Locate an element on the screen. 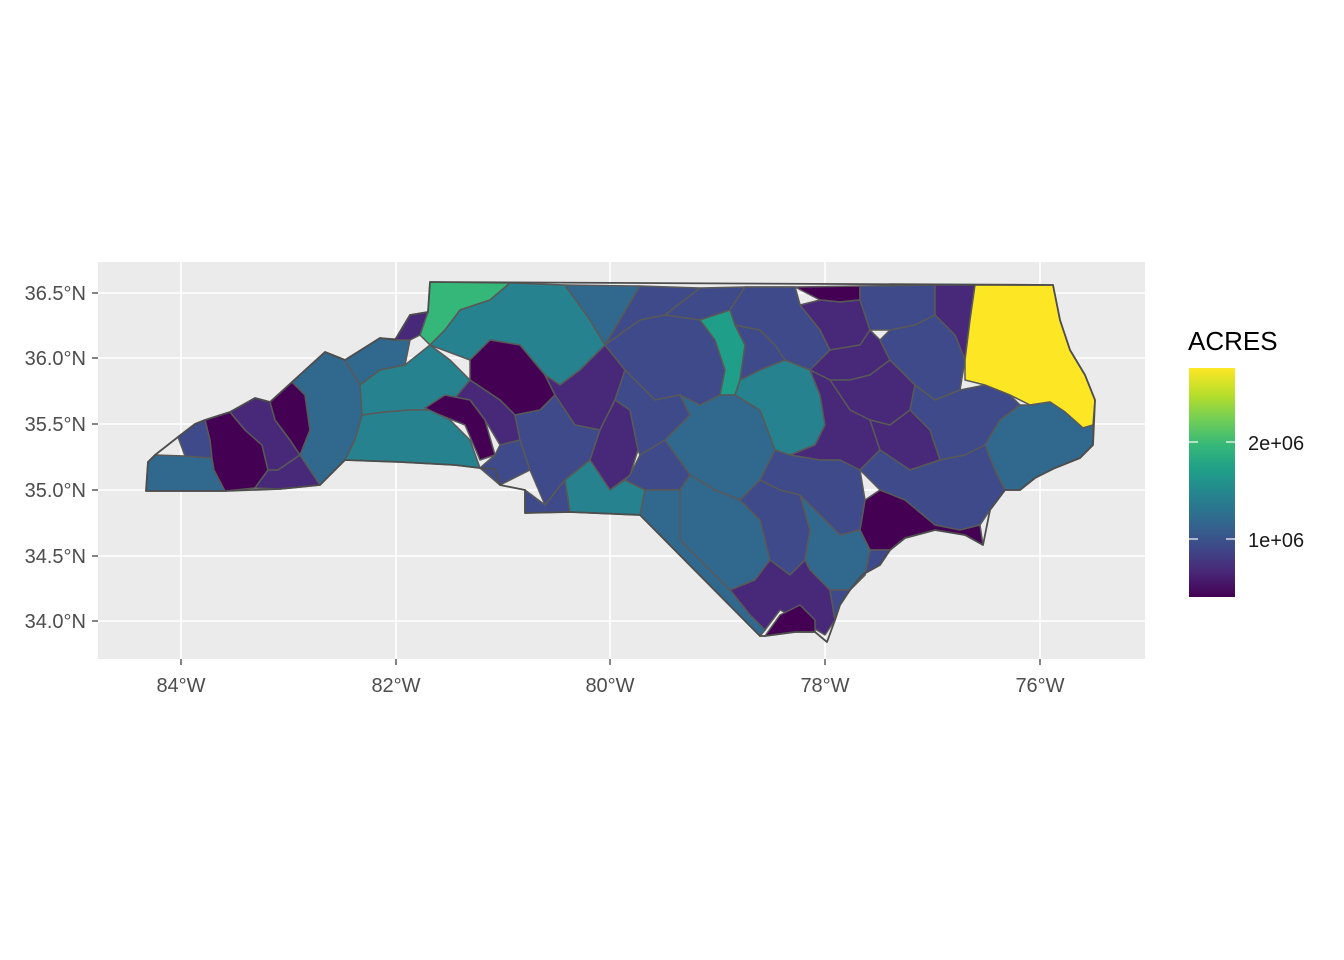 Image resolution: width=1344 pixels, height=960 pixels. legend-label: 1e+06 is located at coordinates (1276, 541).